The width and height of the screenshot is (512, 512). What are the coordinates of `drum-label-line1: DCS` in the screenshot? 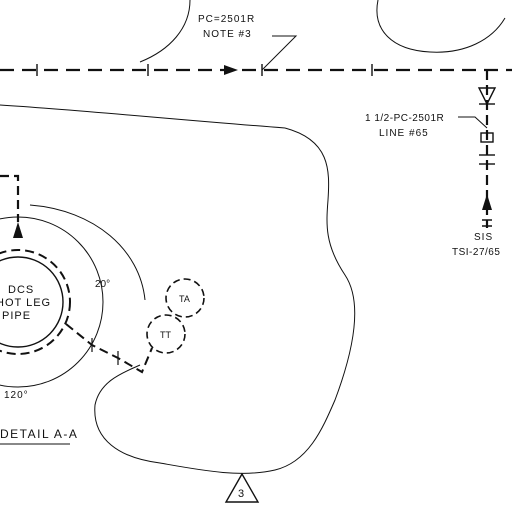 It's located at (21, 290).